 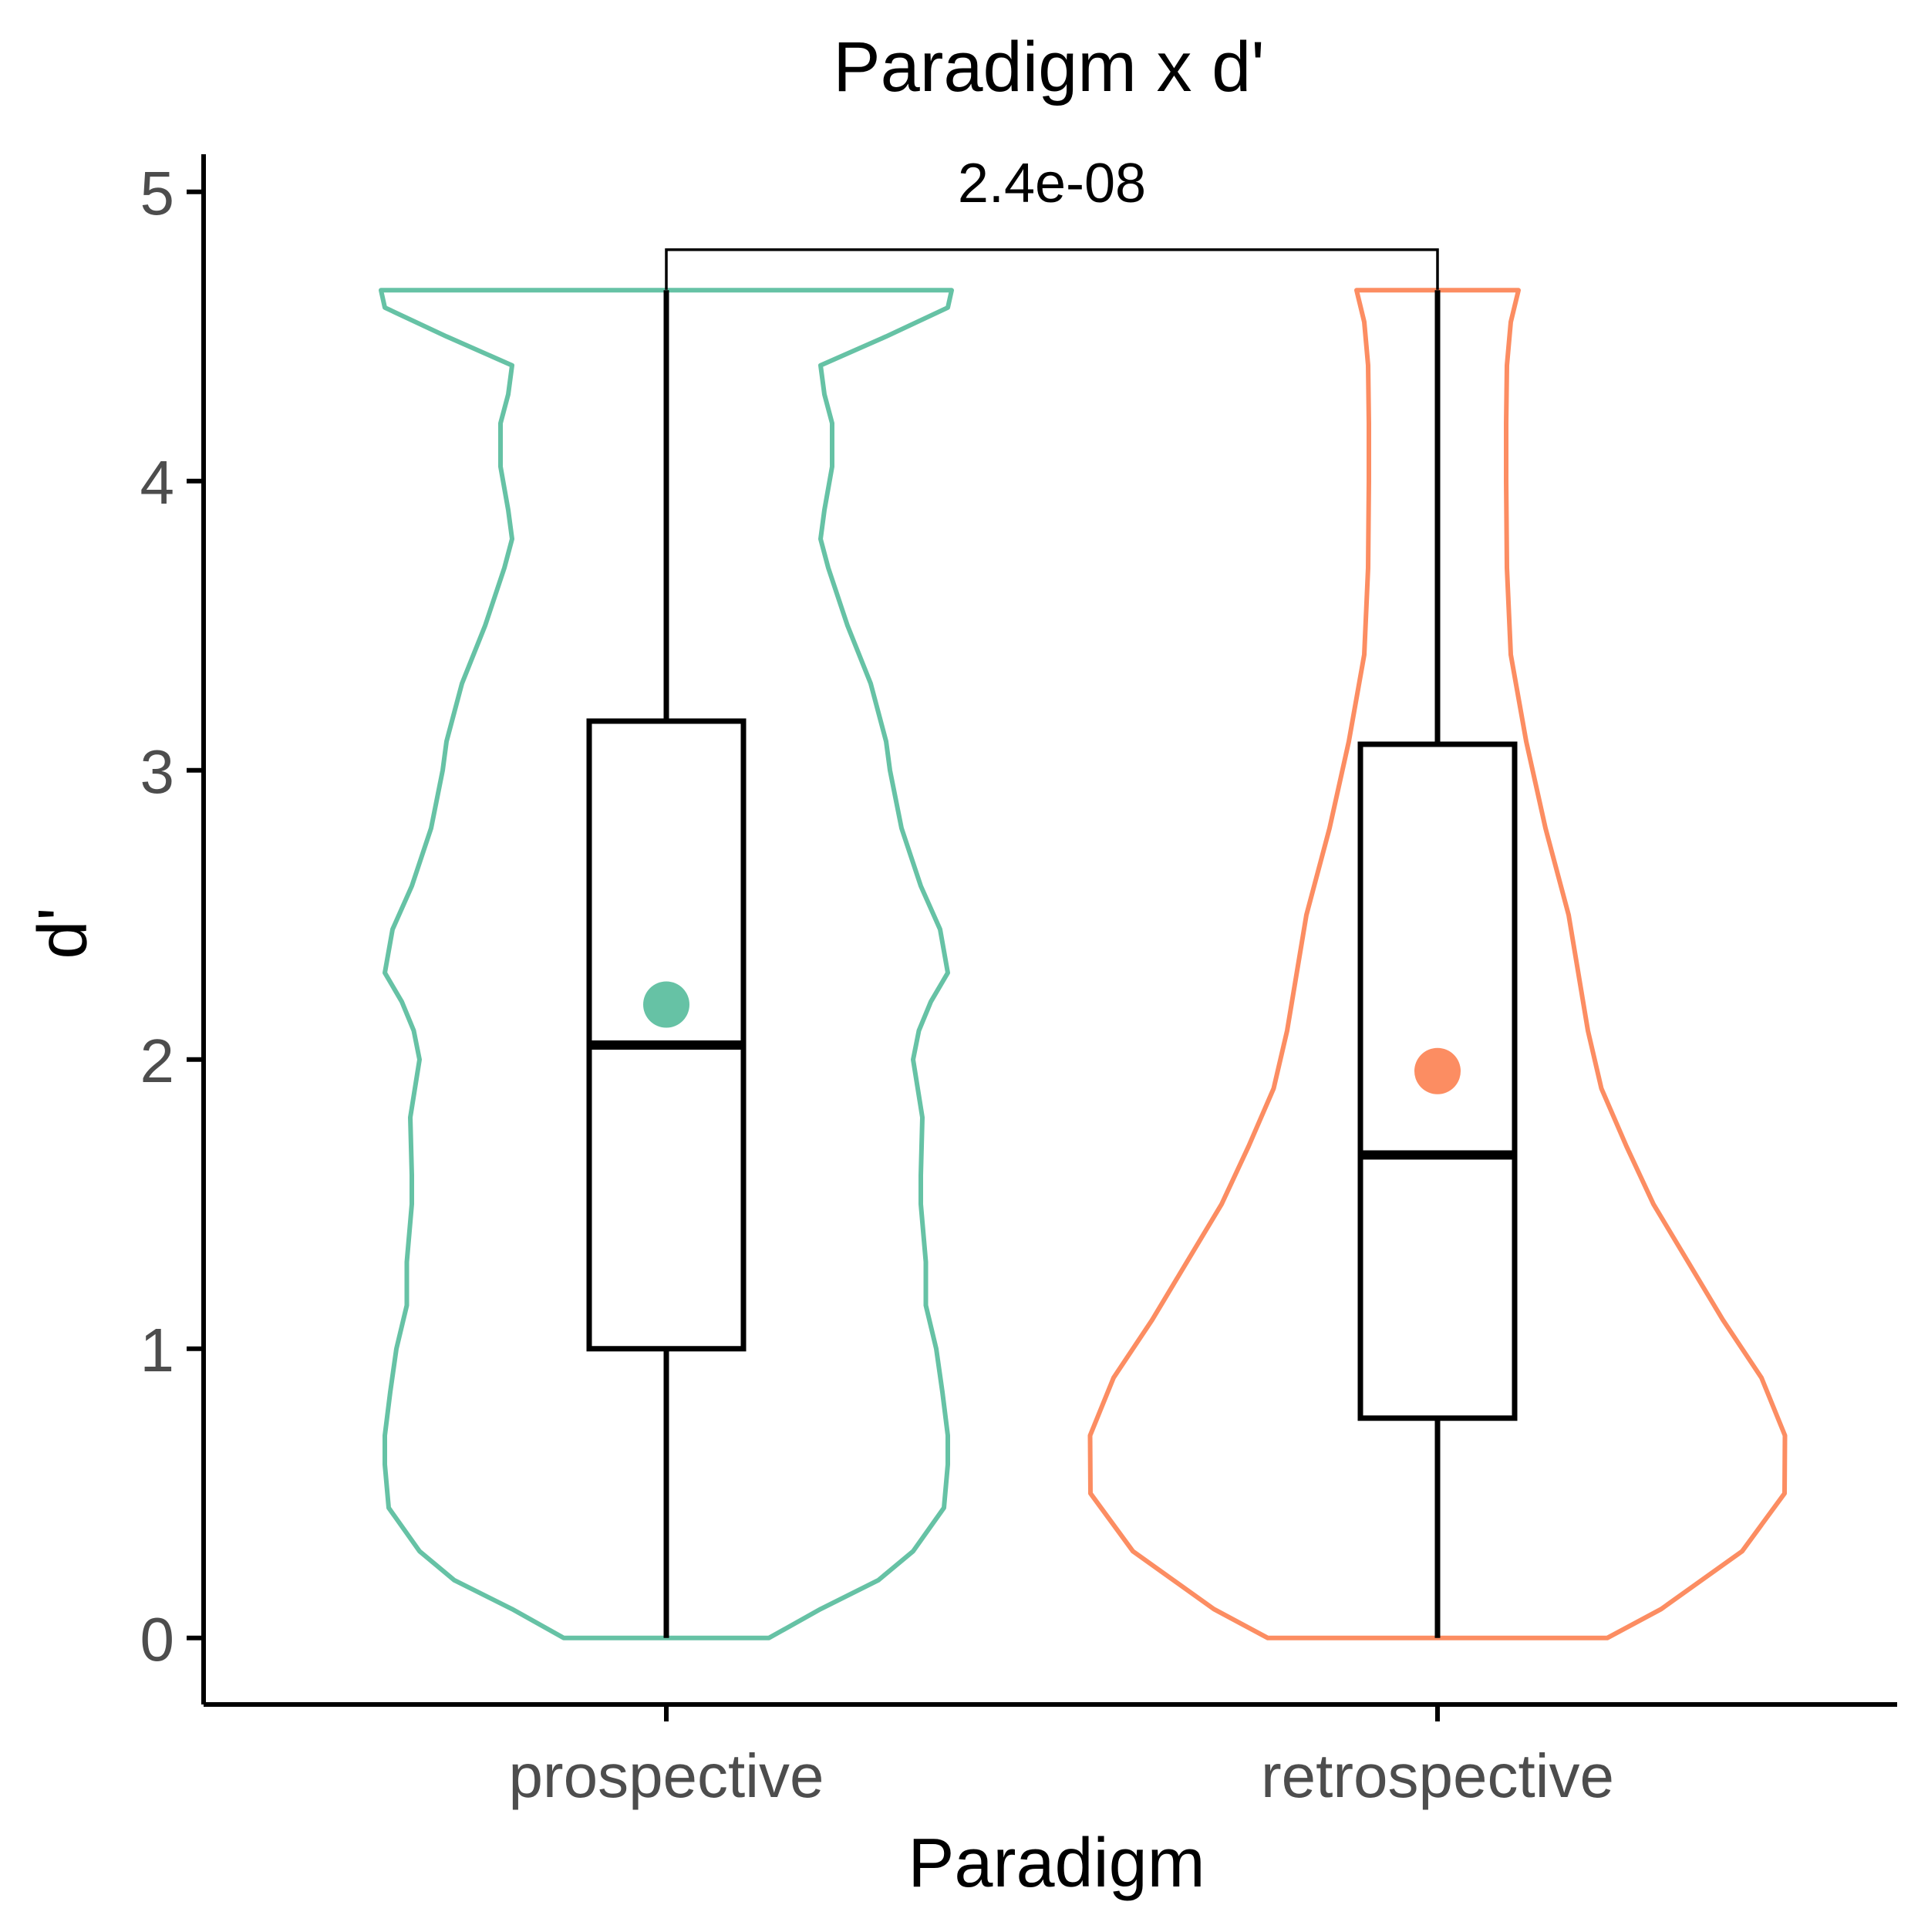 What do you see at coordinates (666, 1004) in the screenshot?
I see `mean-point-prospective` at bounding box center [666, 1004].